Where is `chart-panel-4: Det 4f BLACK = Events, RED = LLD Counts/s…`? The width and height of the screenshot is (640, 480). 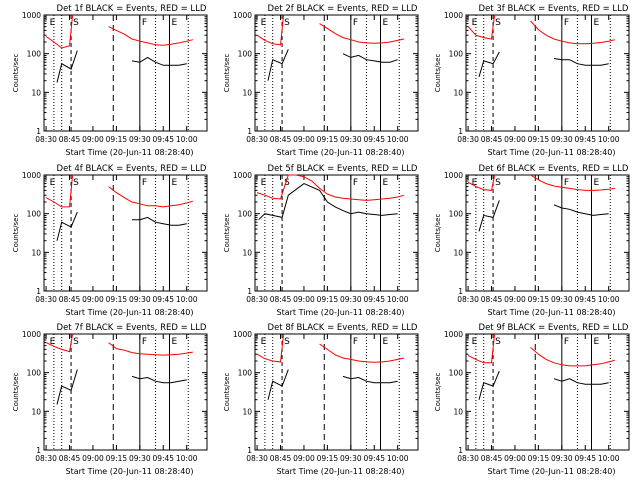
chart-panel-4: Det 4f BLACK = Events, RED = LLD Counts/s… is located at coordinates (110, 240).